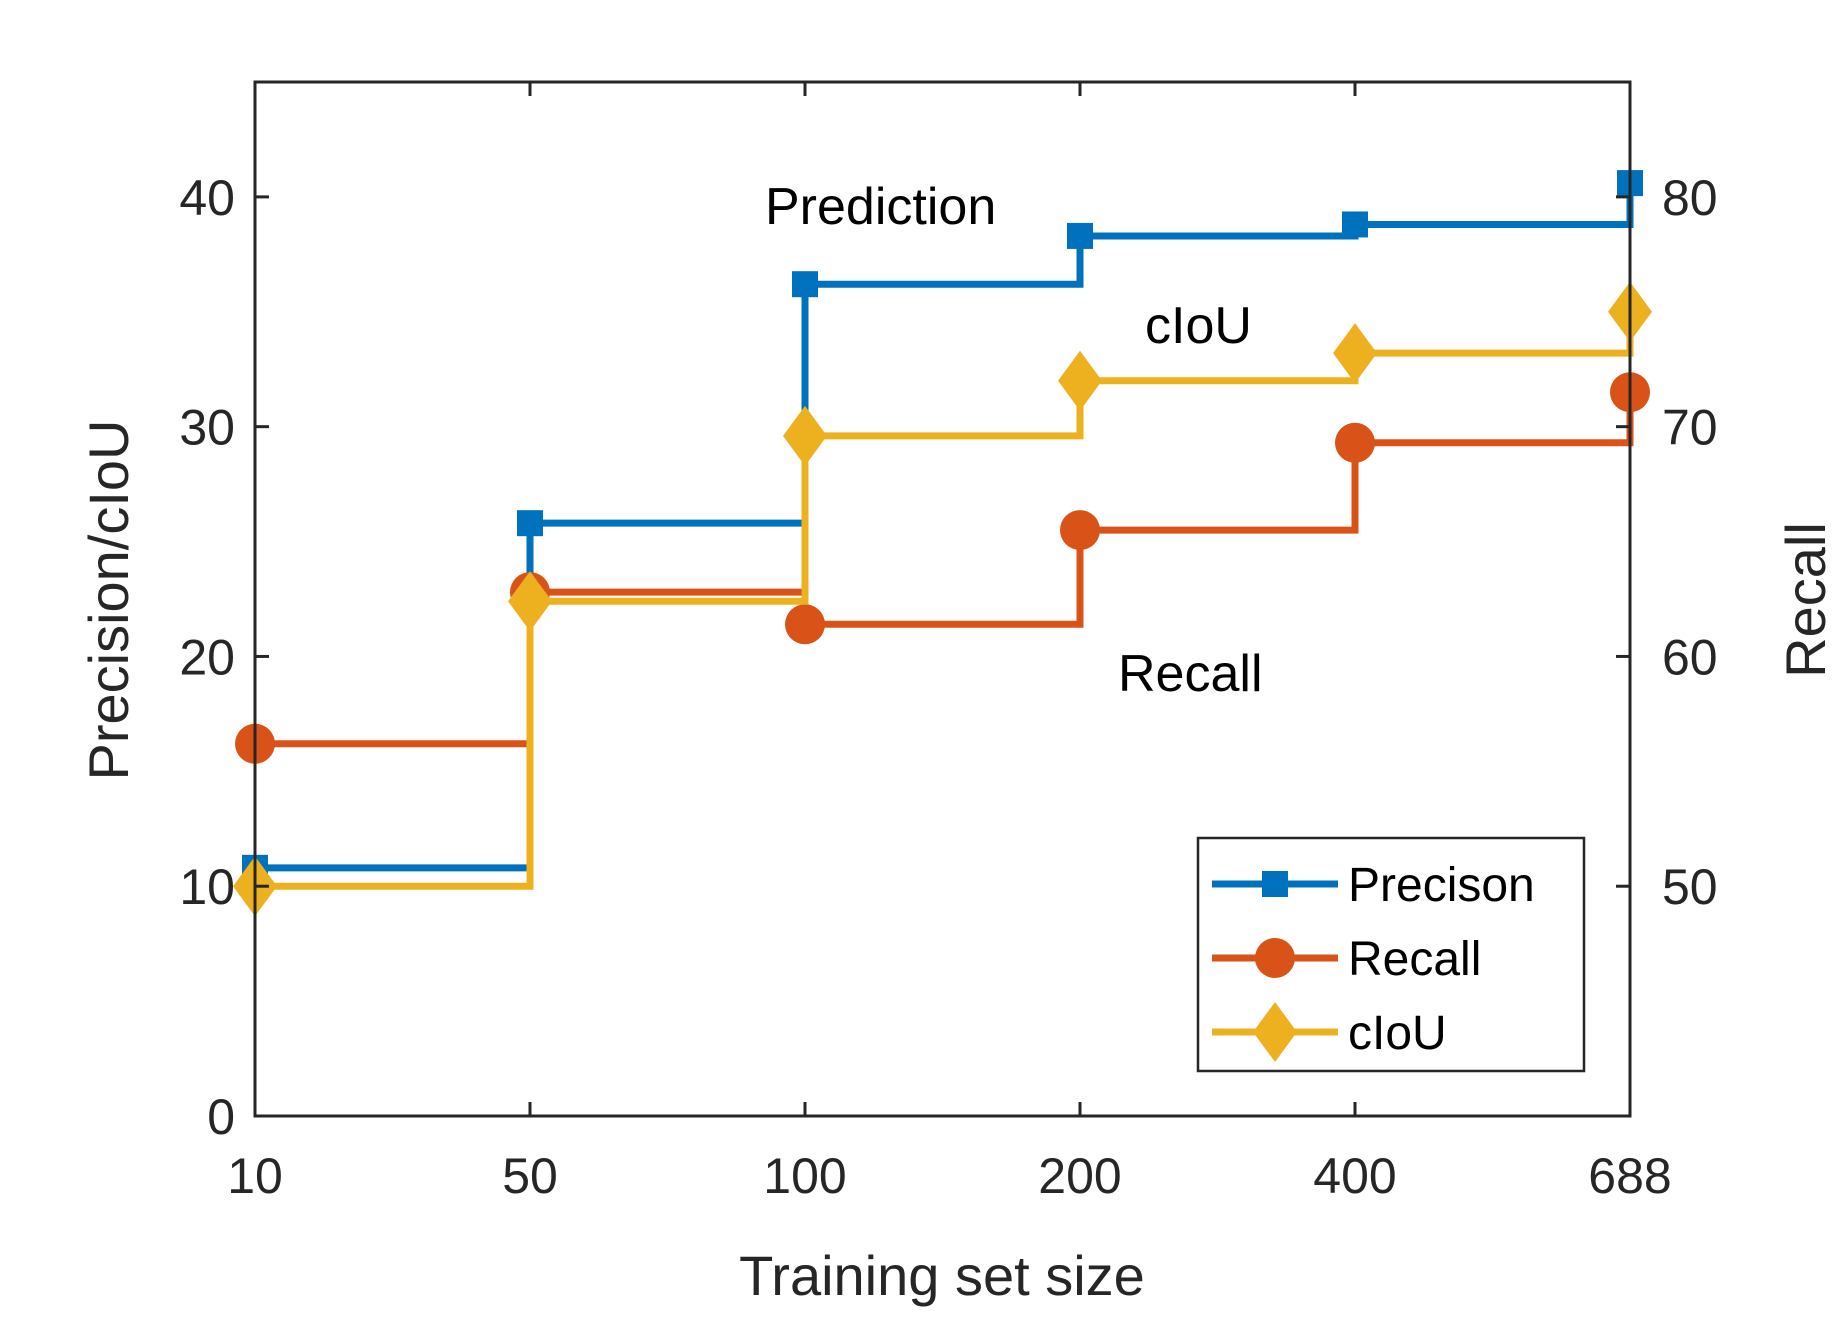 The width and height of the screenshot is (1848, 1340). What do you see at coordinates (207, 657) in the screenshot?
I see `y-tick-label-left: 20` at bounding box center [207, 657].